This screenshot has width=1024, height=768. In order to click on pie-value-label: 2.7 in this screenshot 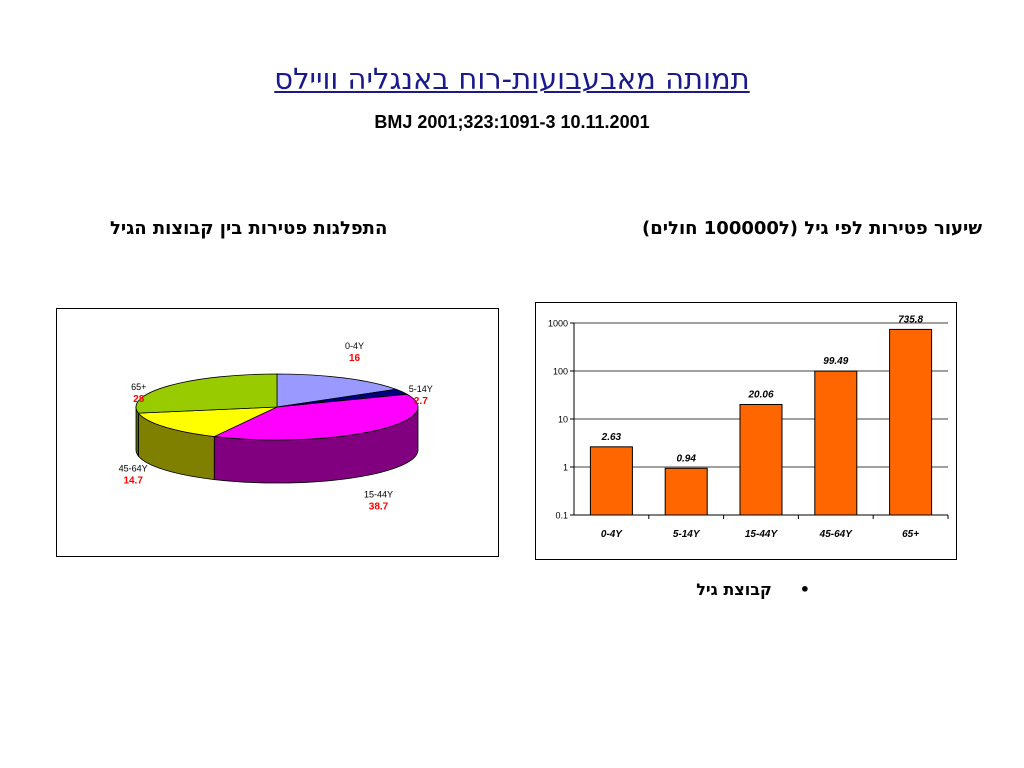, I will do `click(421, 401)`.